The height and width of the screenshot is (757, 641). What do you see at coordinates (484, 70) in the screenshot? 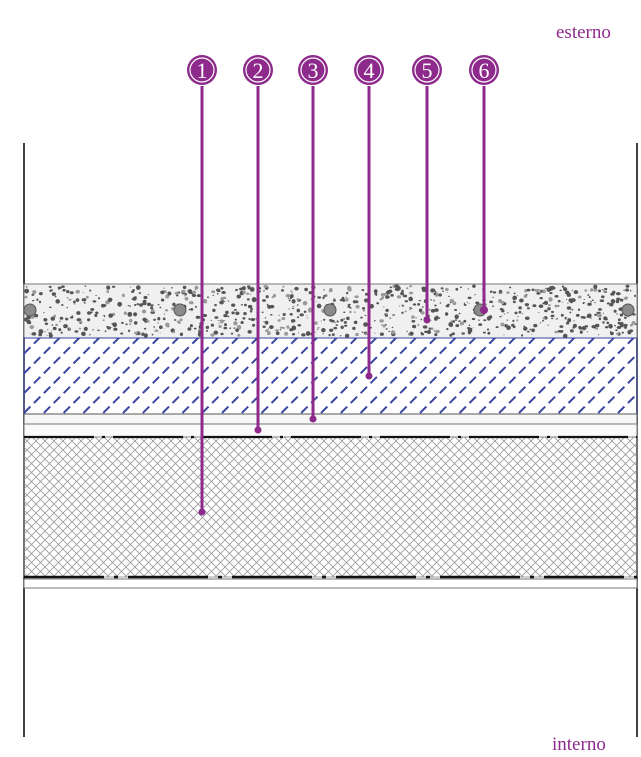
I see `marker-number: 6` at bounding box center [484, 70].